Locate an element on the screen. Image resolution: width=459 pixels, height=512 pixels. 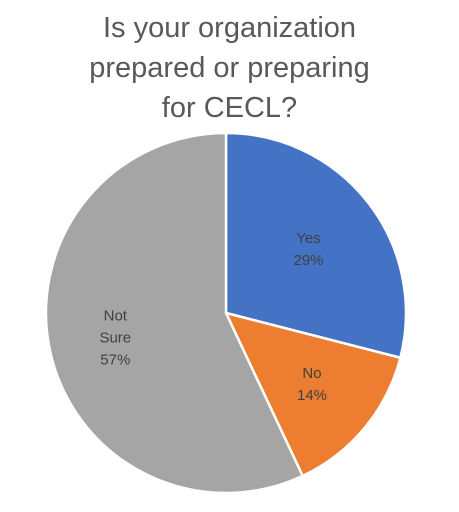
pie-label-not-sure-category-2: Sure is located at coordinates (115, 338).